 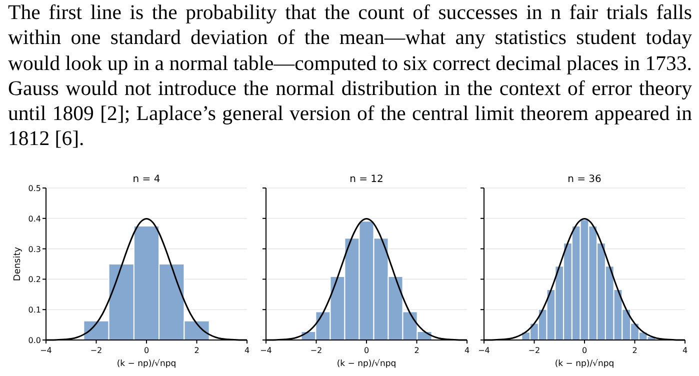 What do you see at coordinates (34, 310) in the screenshot?
I see `y-tick-label: 0.1` at bounding box center [34, 310].